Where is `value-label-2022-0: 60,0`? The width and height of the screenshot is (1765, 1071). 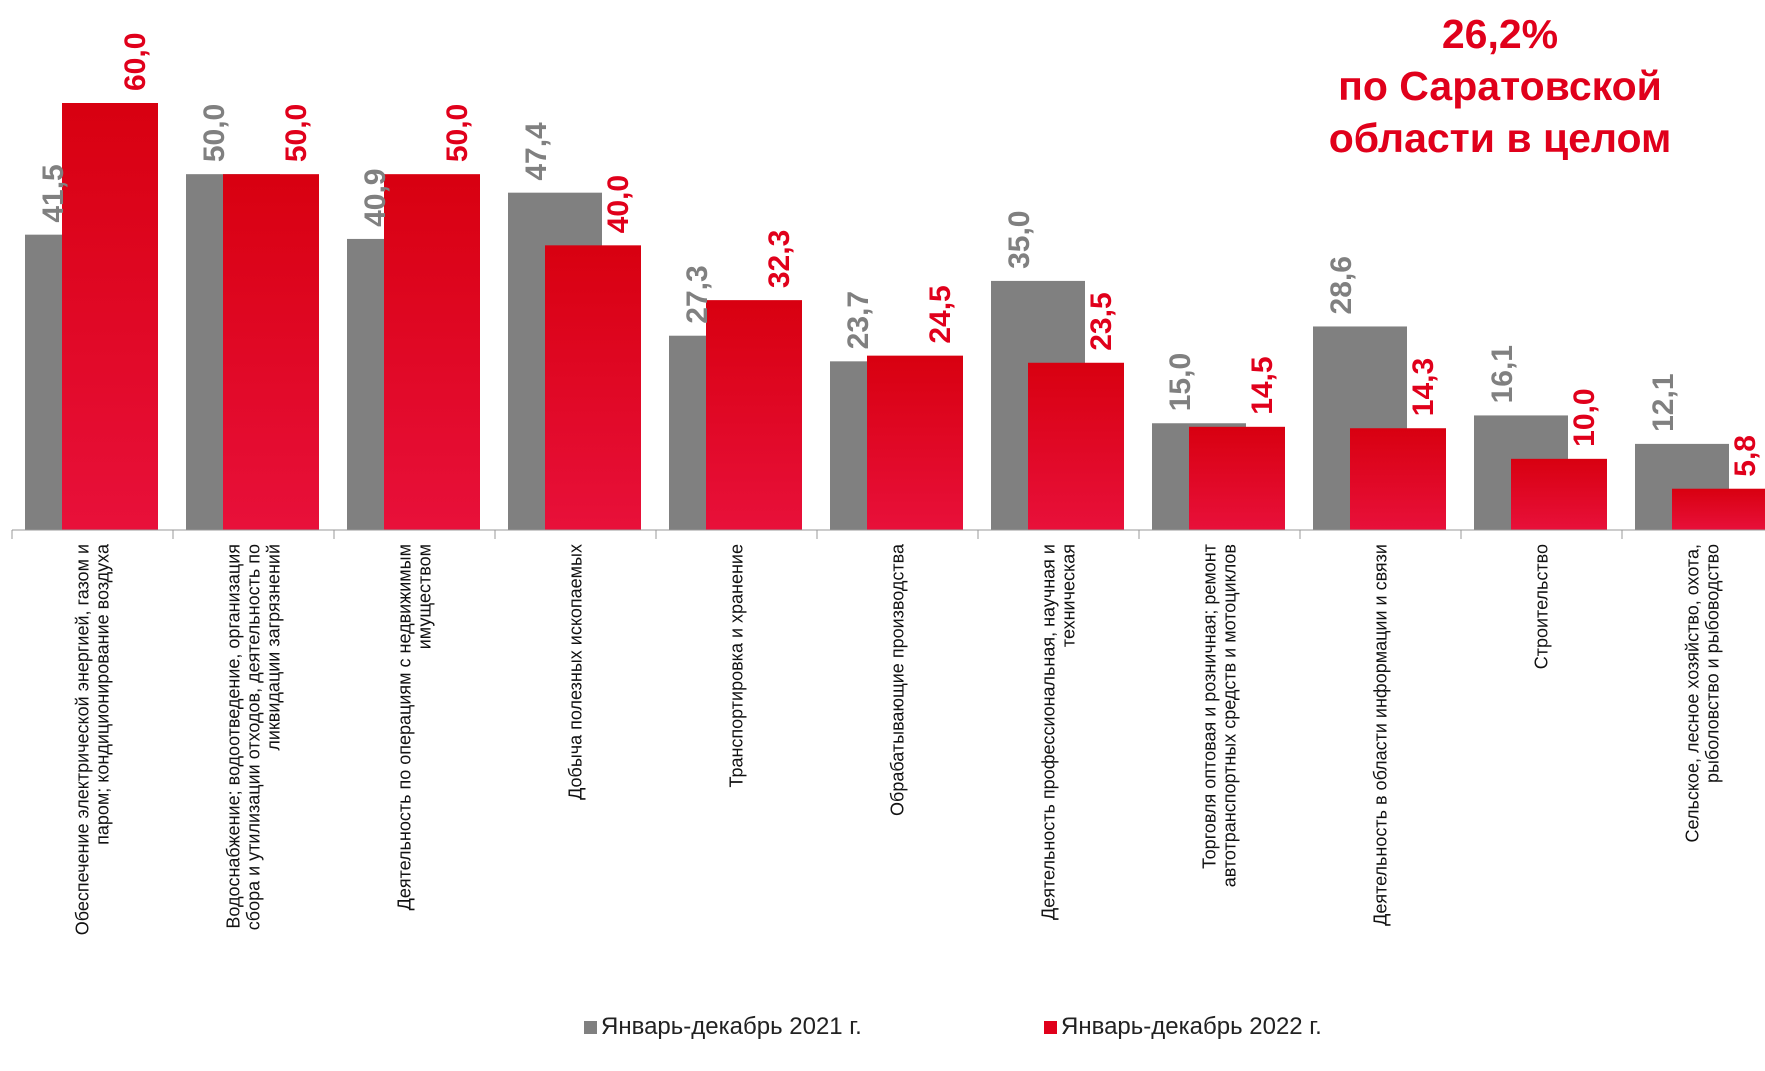
value-label-2022-0: 60,0 is located at coordinates (135, 62).